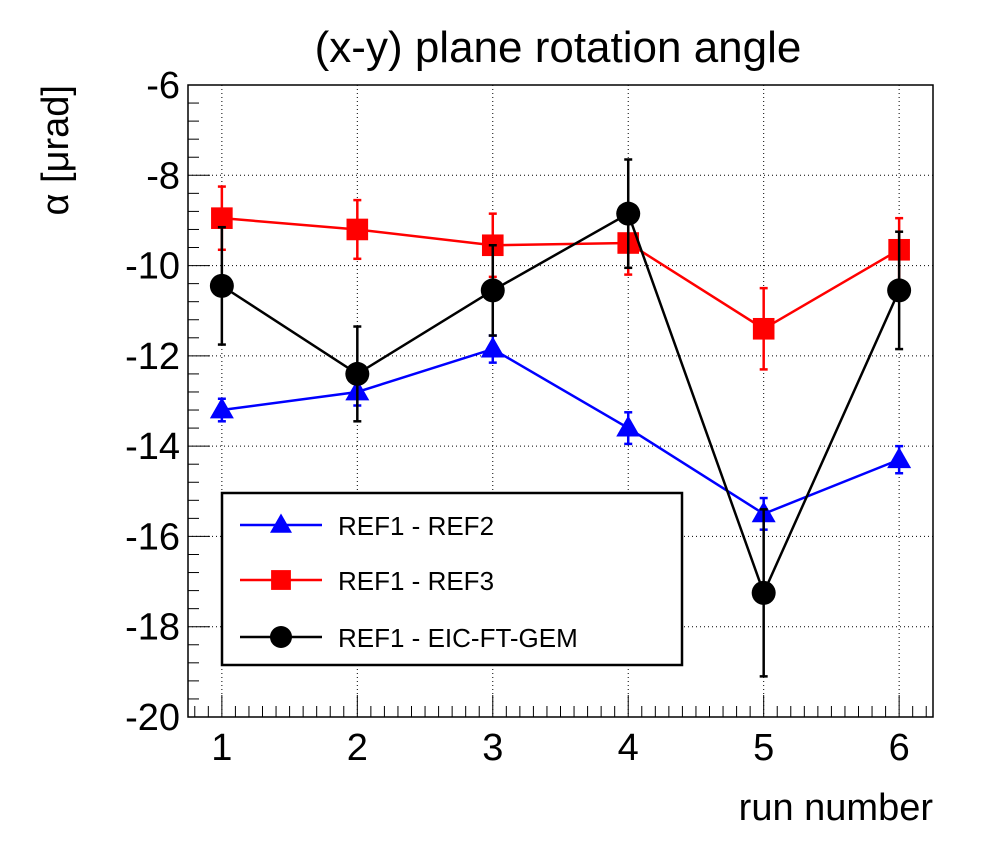 The image size is (1003, 842). Describe the element at coordinates (458, 638) in the screenshot. I see `legend-label: REF1 - EIC-FT-GEM` at that location.